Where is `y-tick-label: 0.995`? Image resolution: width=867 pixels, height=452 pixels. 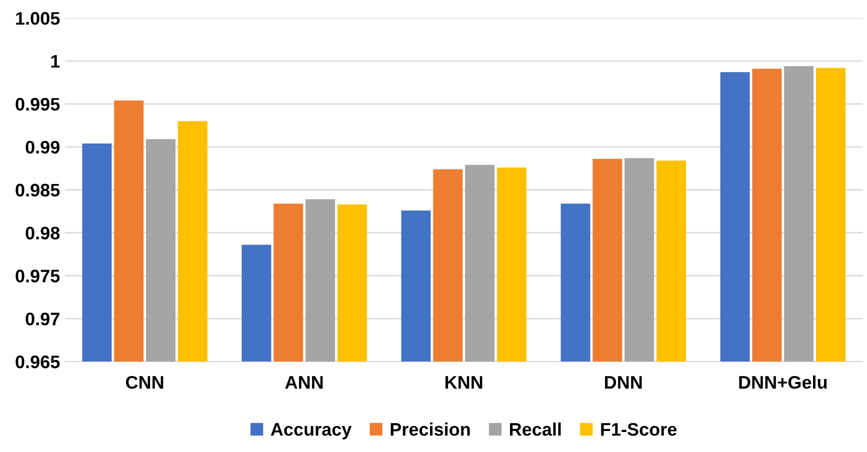
y-tick-label: 0.995 is located at coordinates (38, 104).